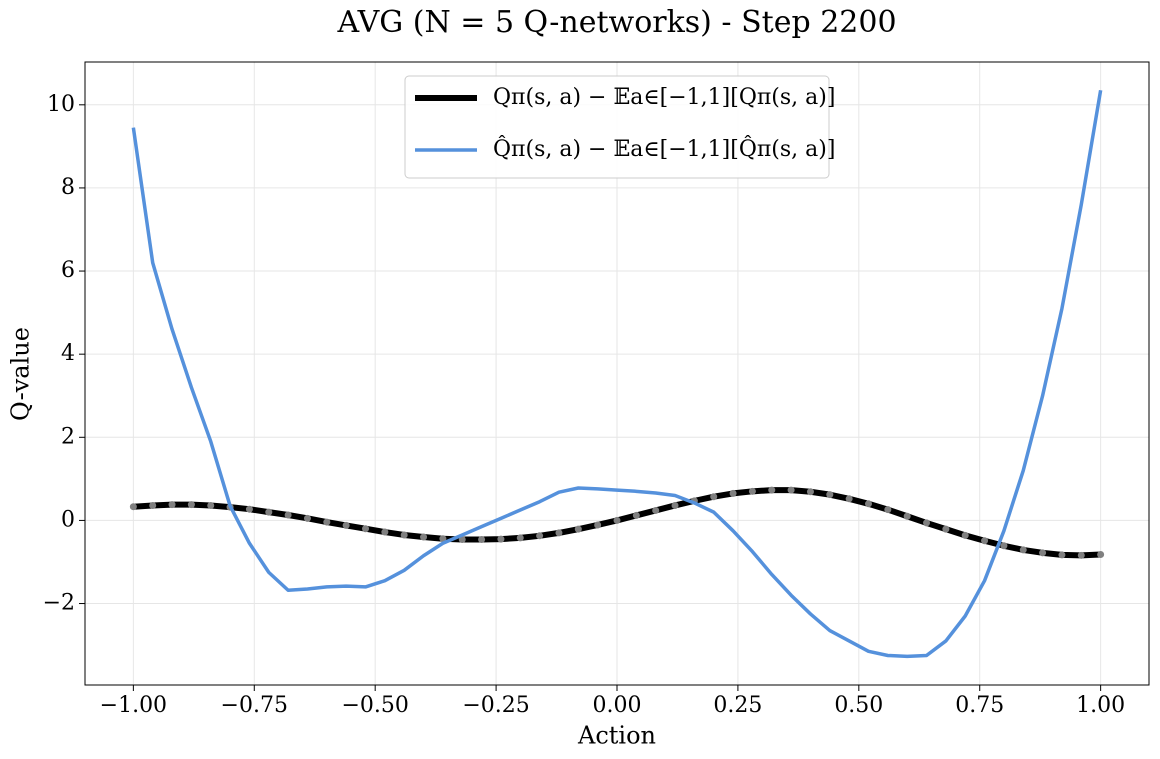 The width and height of the screenshot is (1160, 759). Describe the element at coordinates (858, 705) in the screenshot. I see `x-tick-label: 0.50` at that location.